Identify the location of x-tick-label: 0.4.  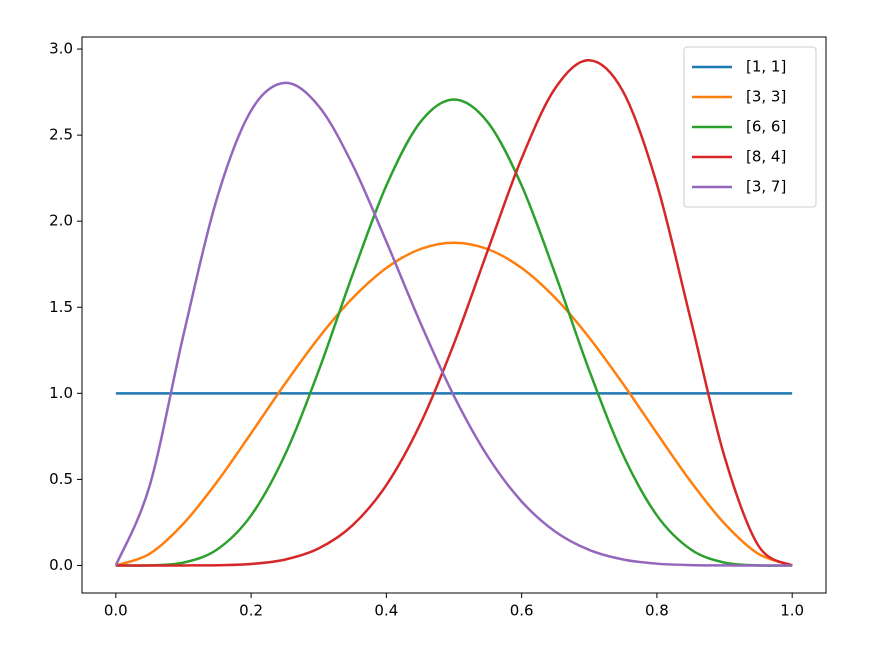
(386, 611).